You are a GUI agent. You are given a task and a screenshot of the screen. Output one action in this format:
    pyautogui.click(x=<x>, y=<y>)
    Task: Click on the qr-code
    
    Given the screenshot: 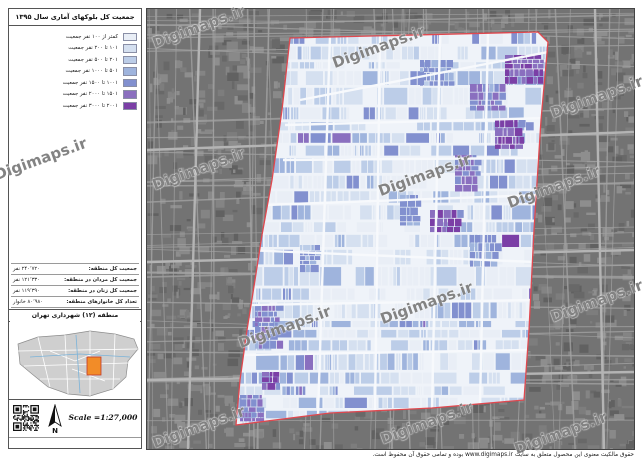 What is the action you would take?
    pyautogui.click(x=26, y=418)
    